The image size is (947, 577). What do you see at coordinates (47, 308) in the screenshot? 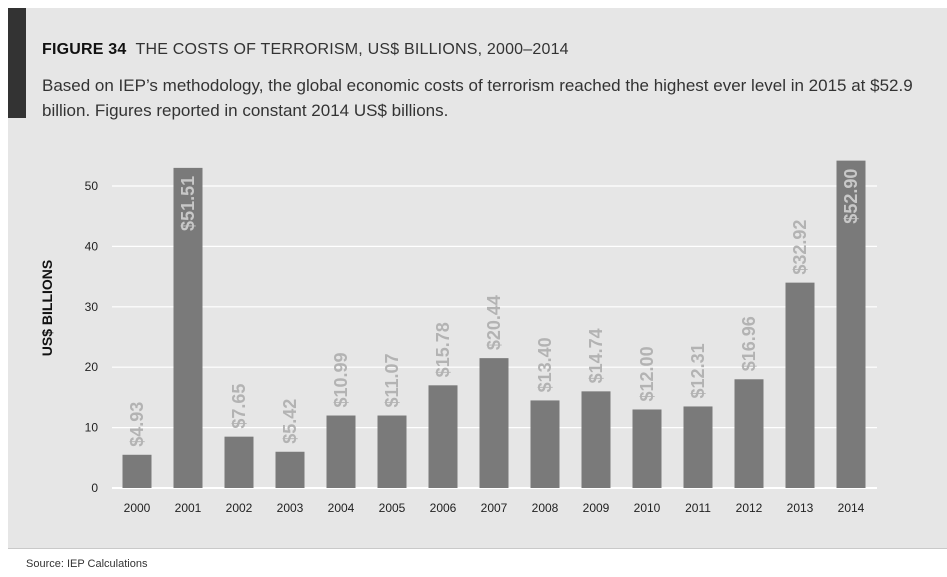
I see `y-axis-label: US$ BILLIONS` at bounding box center [47, 308].